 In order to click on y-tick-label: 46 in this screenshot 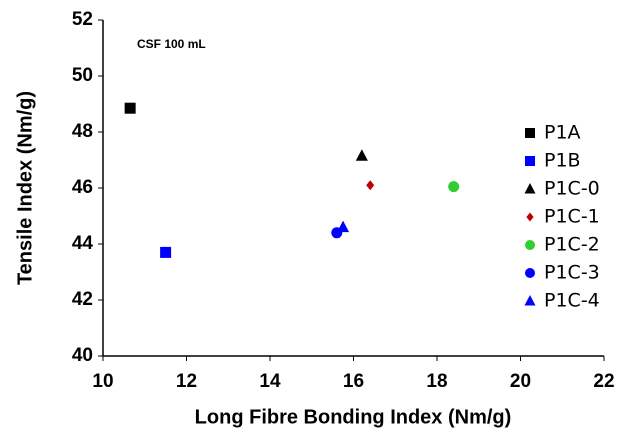, I will do `click(82, 187)`.